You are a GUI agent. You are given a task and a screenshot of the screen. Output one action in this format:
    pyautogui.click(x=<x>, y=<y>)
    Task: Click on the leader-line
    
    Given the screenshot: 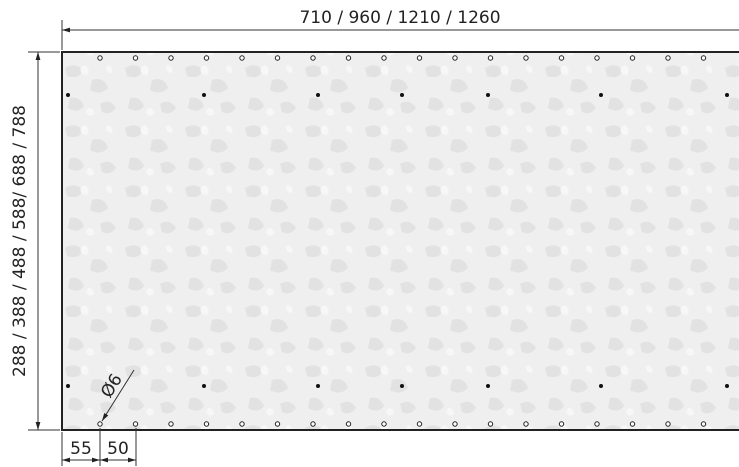 What is the action you would take?
    pyautogui.click(x=118, y=395)
    